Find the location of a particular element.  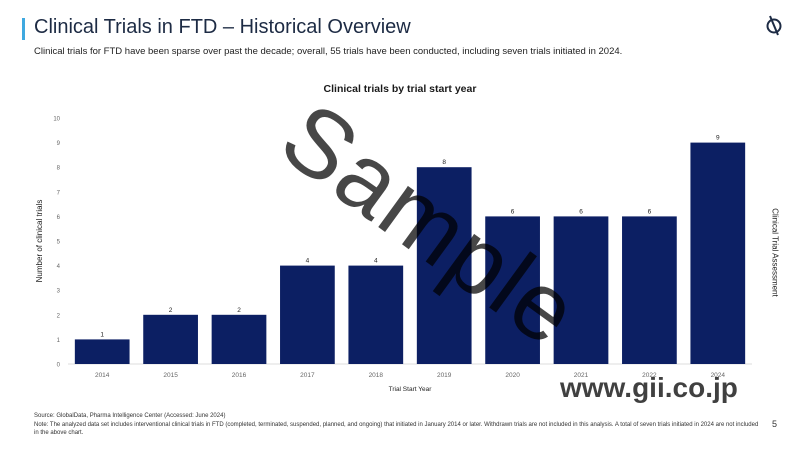

y-tick-label: 4 is located at coordinates (59, 267).